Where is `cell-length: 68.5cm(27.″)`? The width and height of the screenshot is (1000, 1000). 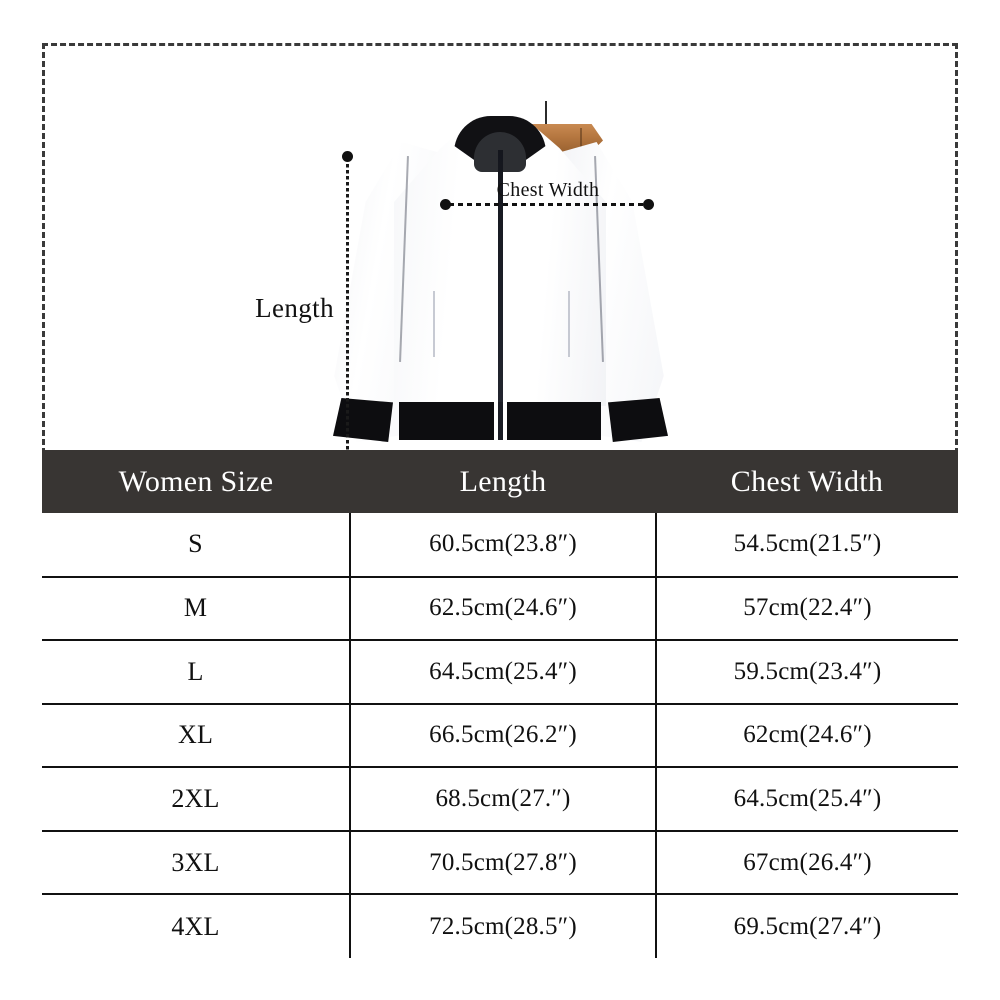
cell-length: 68.5cm(27.″) is located at coordinates (503, 799).